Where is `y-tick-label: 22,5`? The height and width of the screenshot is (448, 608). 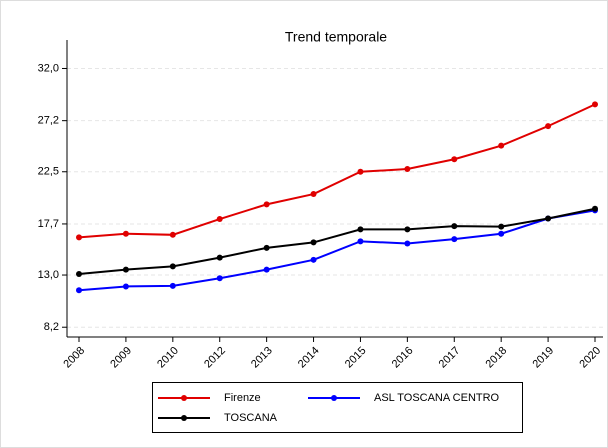 y-tick-label: 22,5 is located at coordinates (48, 172).